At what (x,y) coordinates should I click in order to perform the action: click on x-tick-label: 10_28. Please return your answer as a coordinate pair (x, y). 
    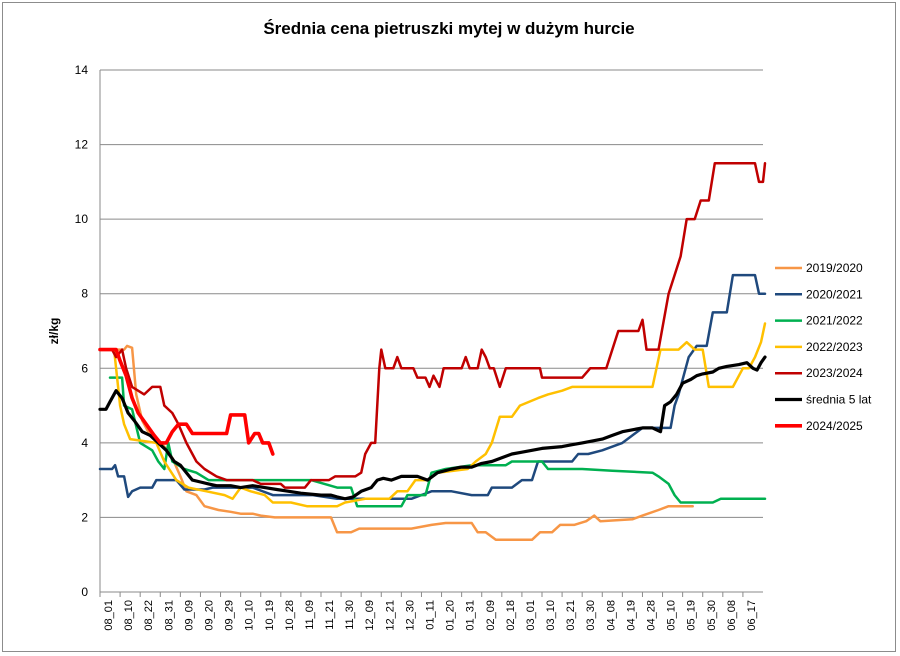
    Looking at the image, I should click on (290, 615).